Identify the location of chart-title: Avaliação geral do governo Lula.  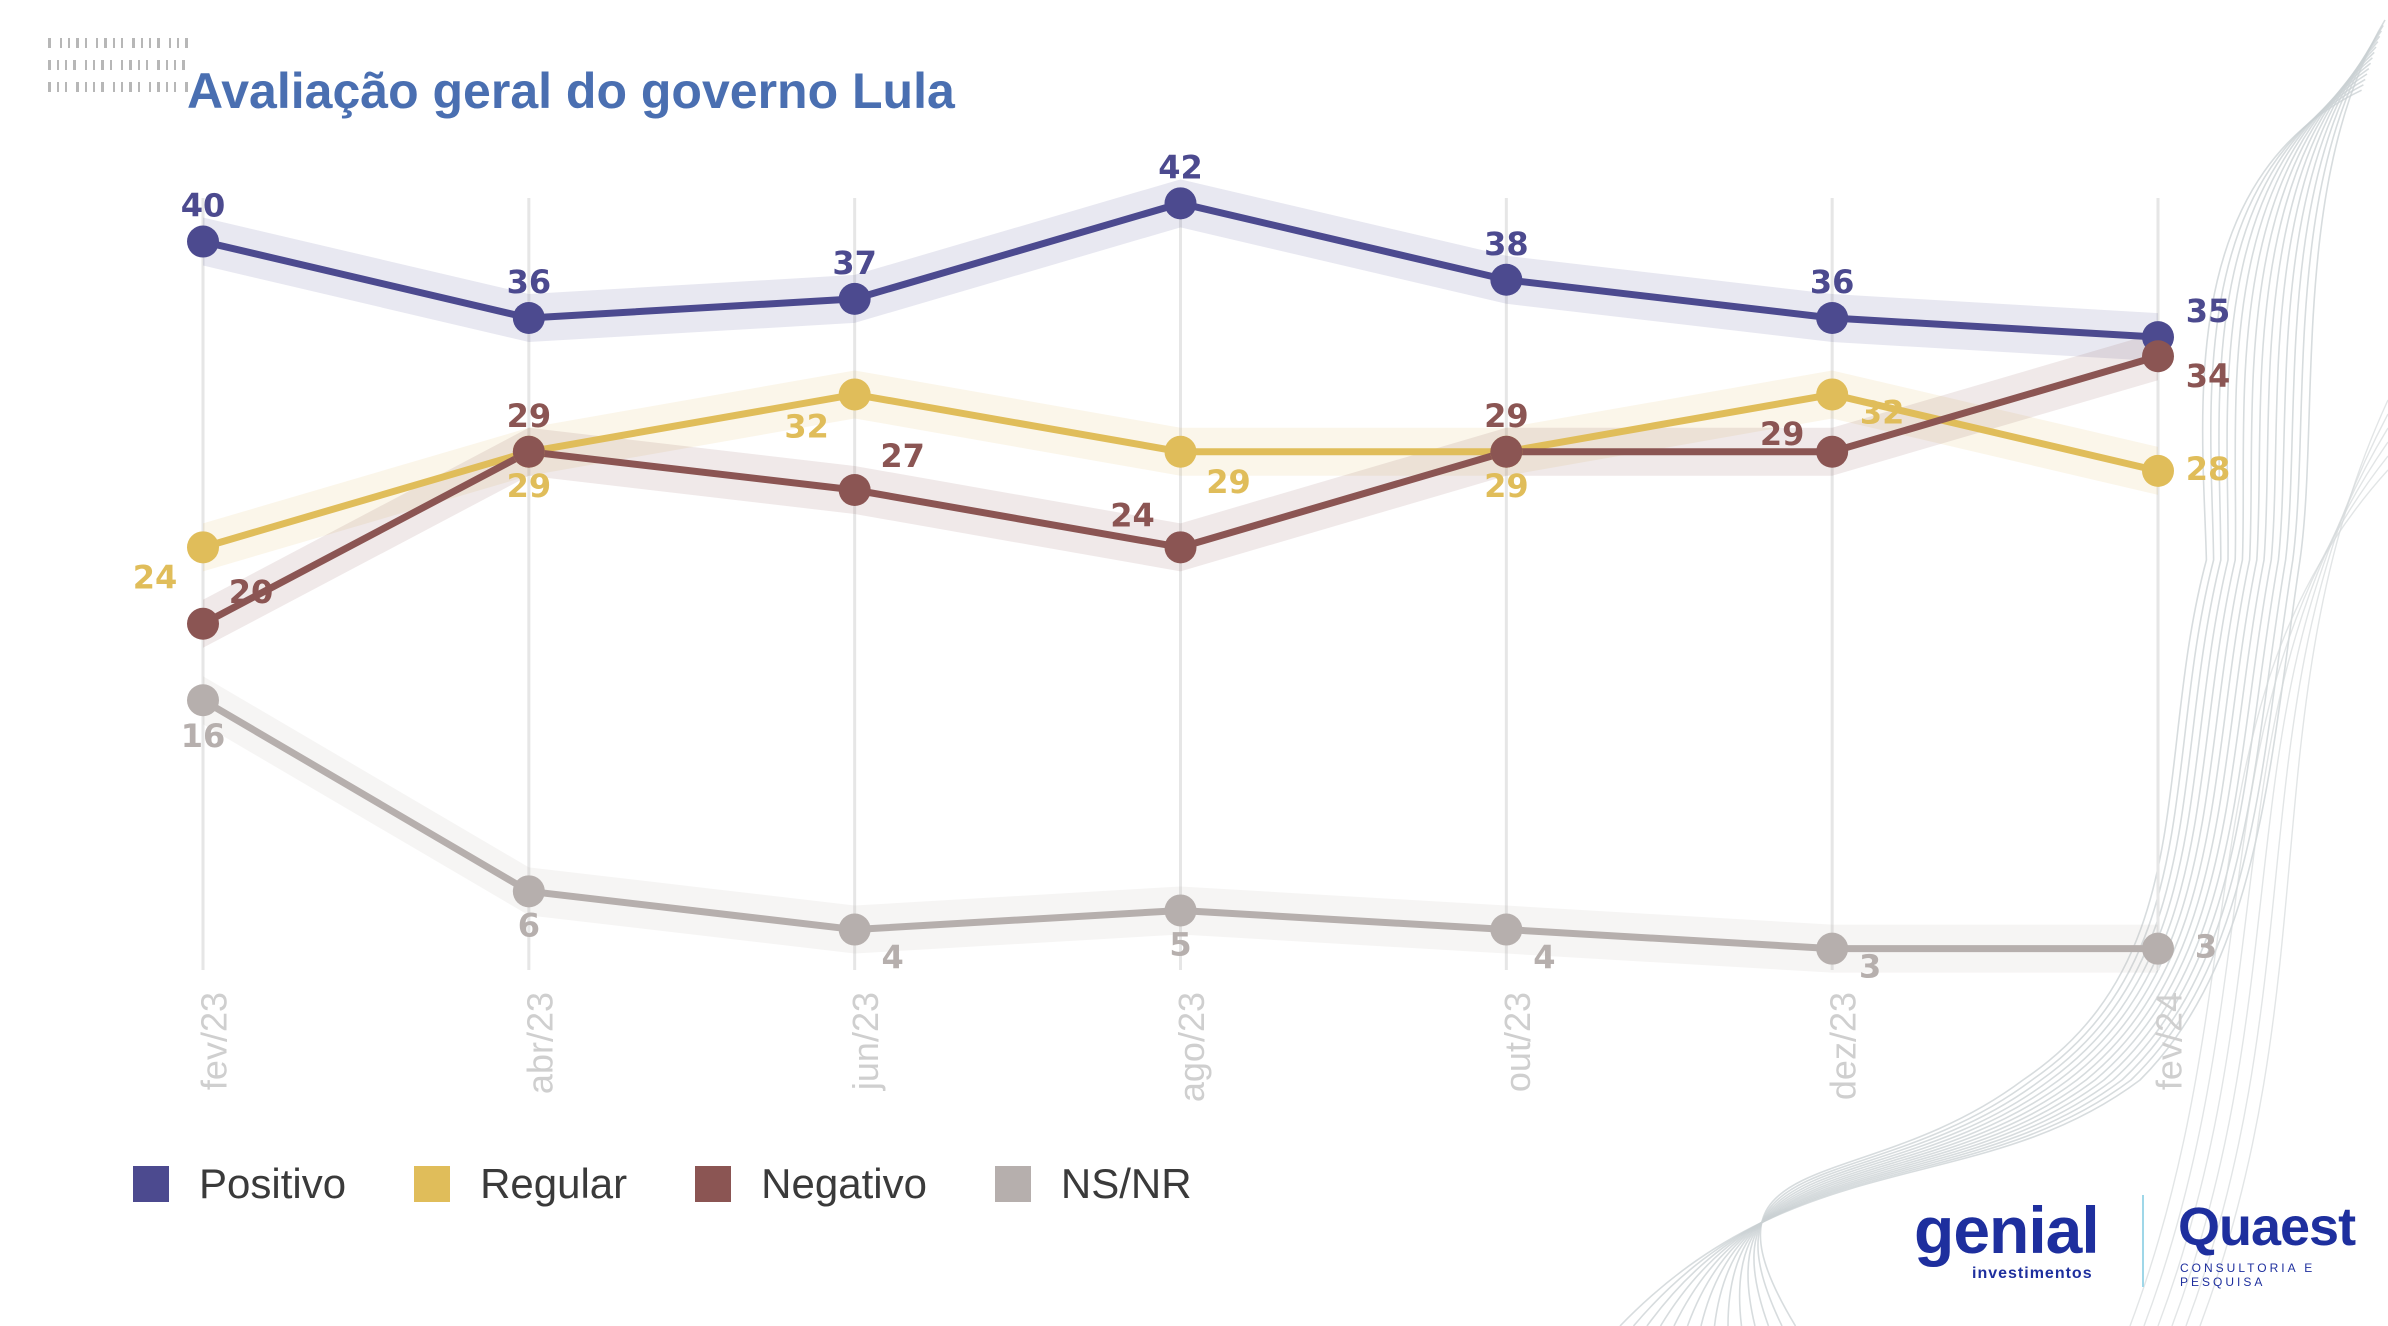
(571, 91).